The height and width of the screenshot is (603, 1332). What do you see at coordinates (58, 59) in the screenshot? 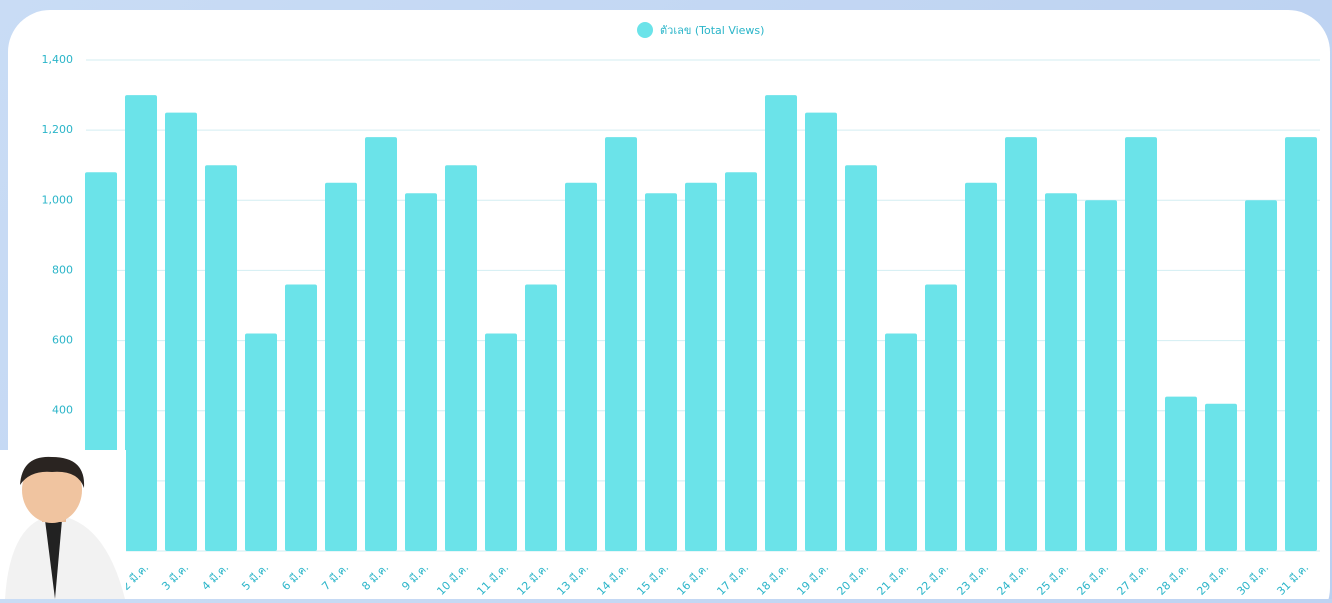
I see `y-tick-label: 1,400` at bounding box center [58, 59].